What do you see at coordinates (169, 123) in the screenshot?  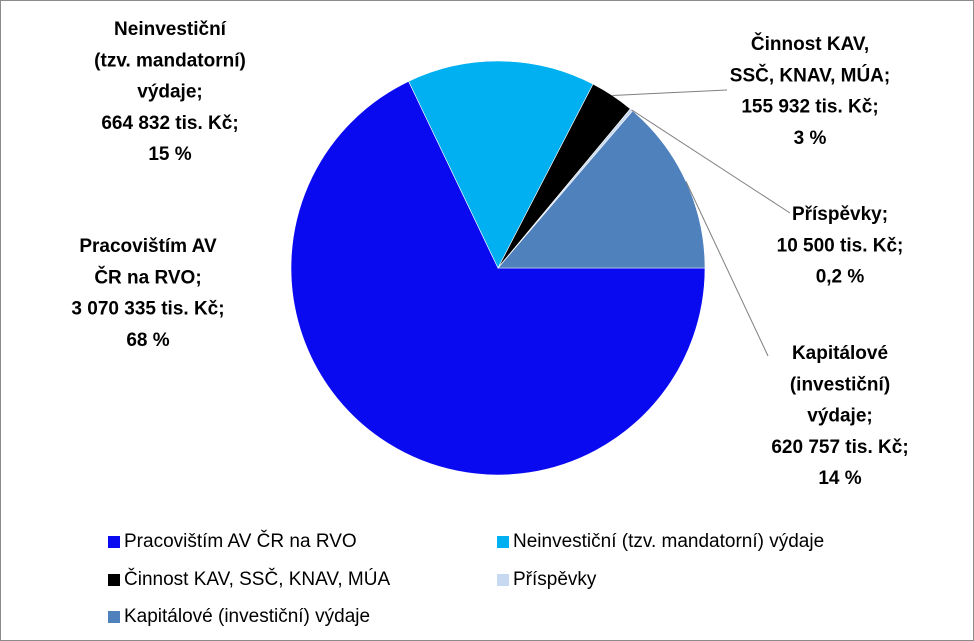 I see `data-label: 664 832 tis. Kč;` at bounding box center [169, 123].